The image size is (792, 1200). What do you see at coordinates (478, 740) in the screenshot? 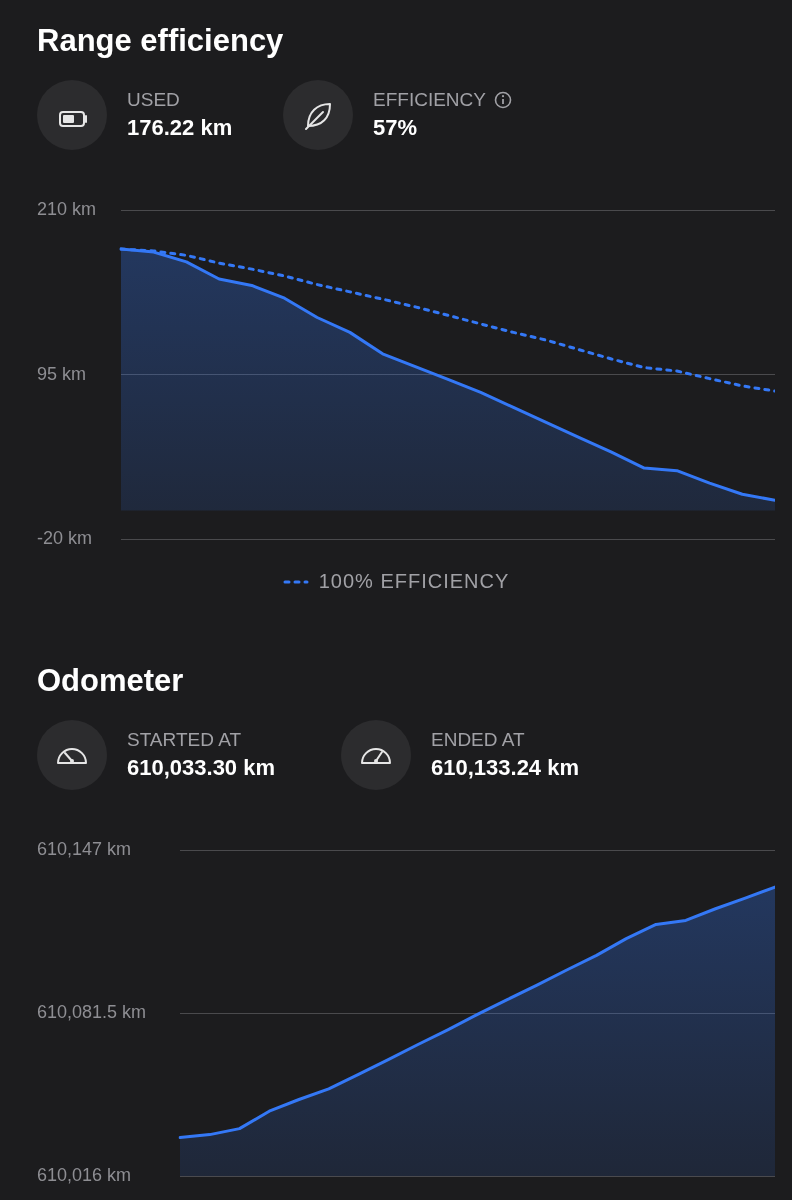
I see `text: ENDED AT` at bounding box center [478, 740].